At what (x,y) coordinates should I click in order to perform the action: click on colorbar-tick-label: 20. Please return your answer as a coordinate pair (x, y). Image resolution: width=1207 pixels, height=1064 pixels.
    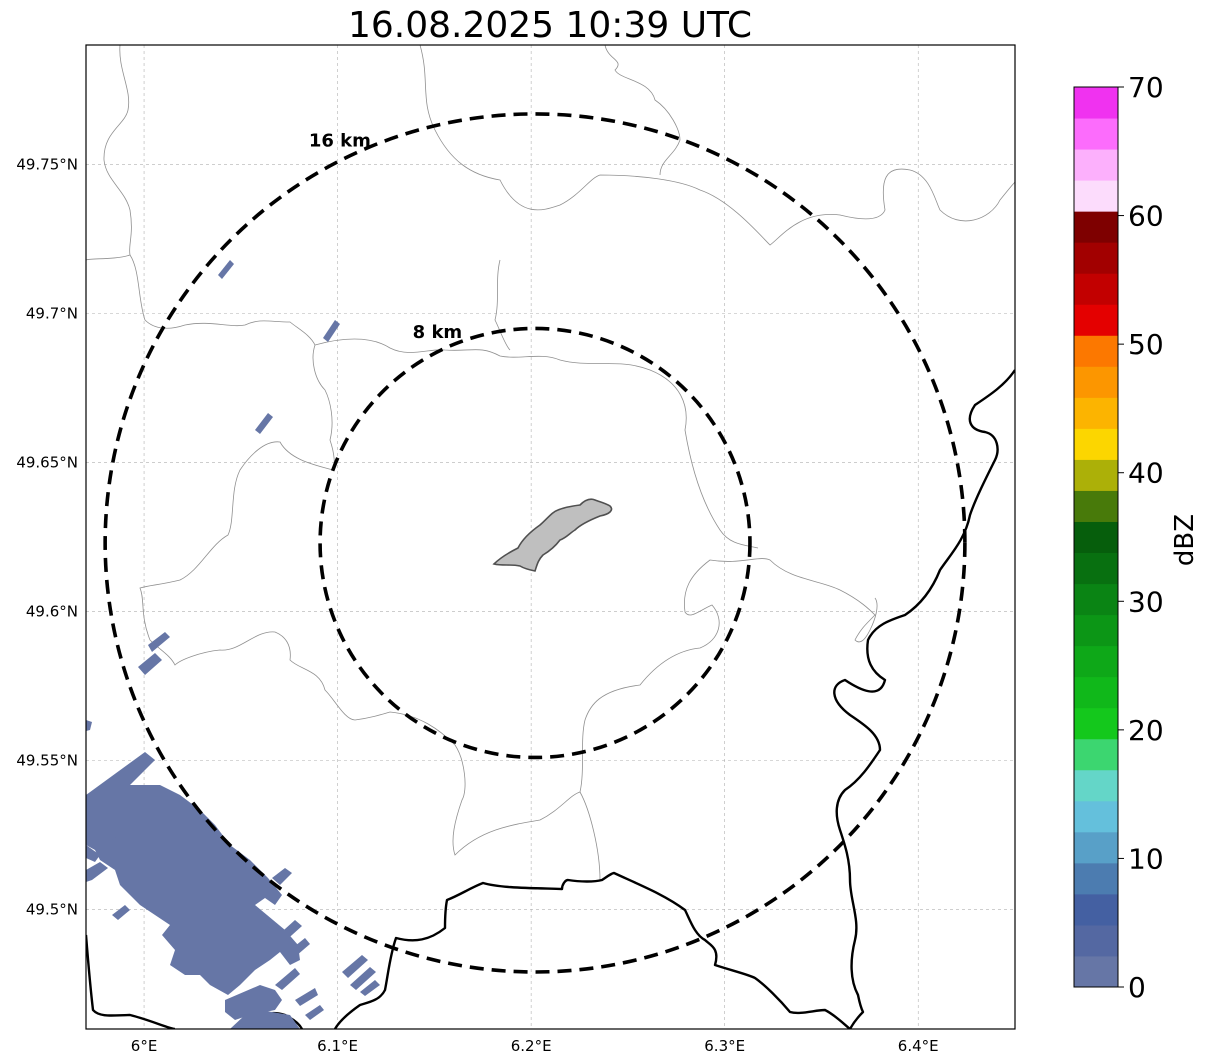
    Looking at the image, I should click on (1146, 730).